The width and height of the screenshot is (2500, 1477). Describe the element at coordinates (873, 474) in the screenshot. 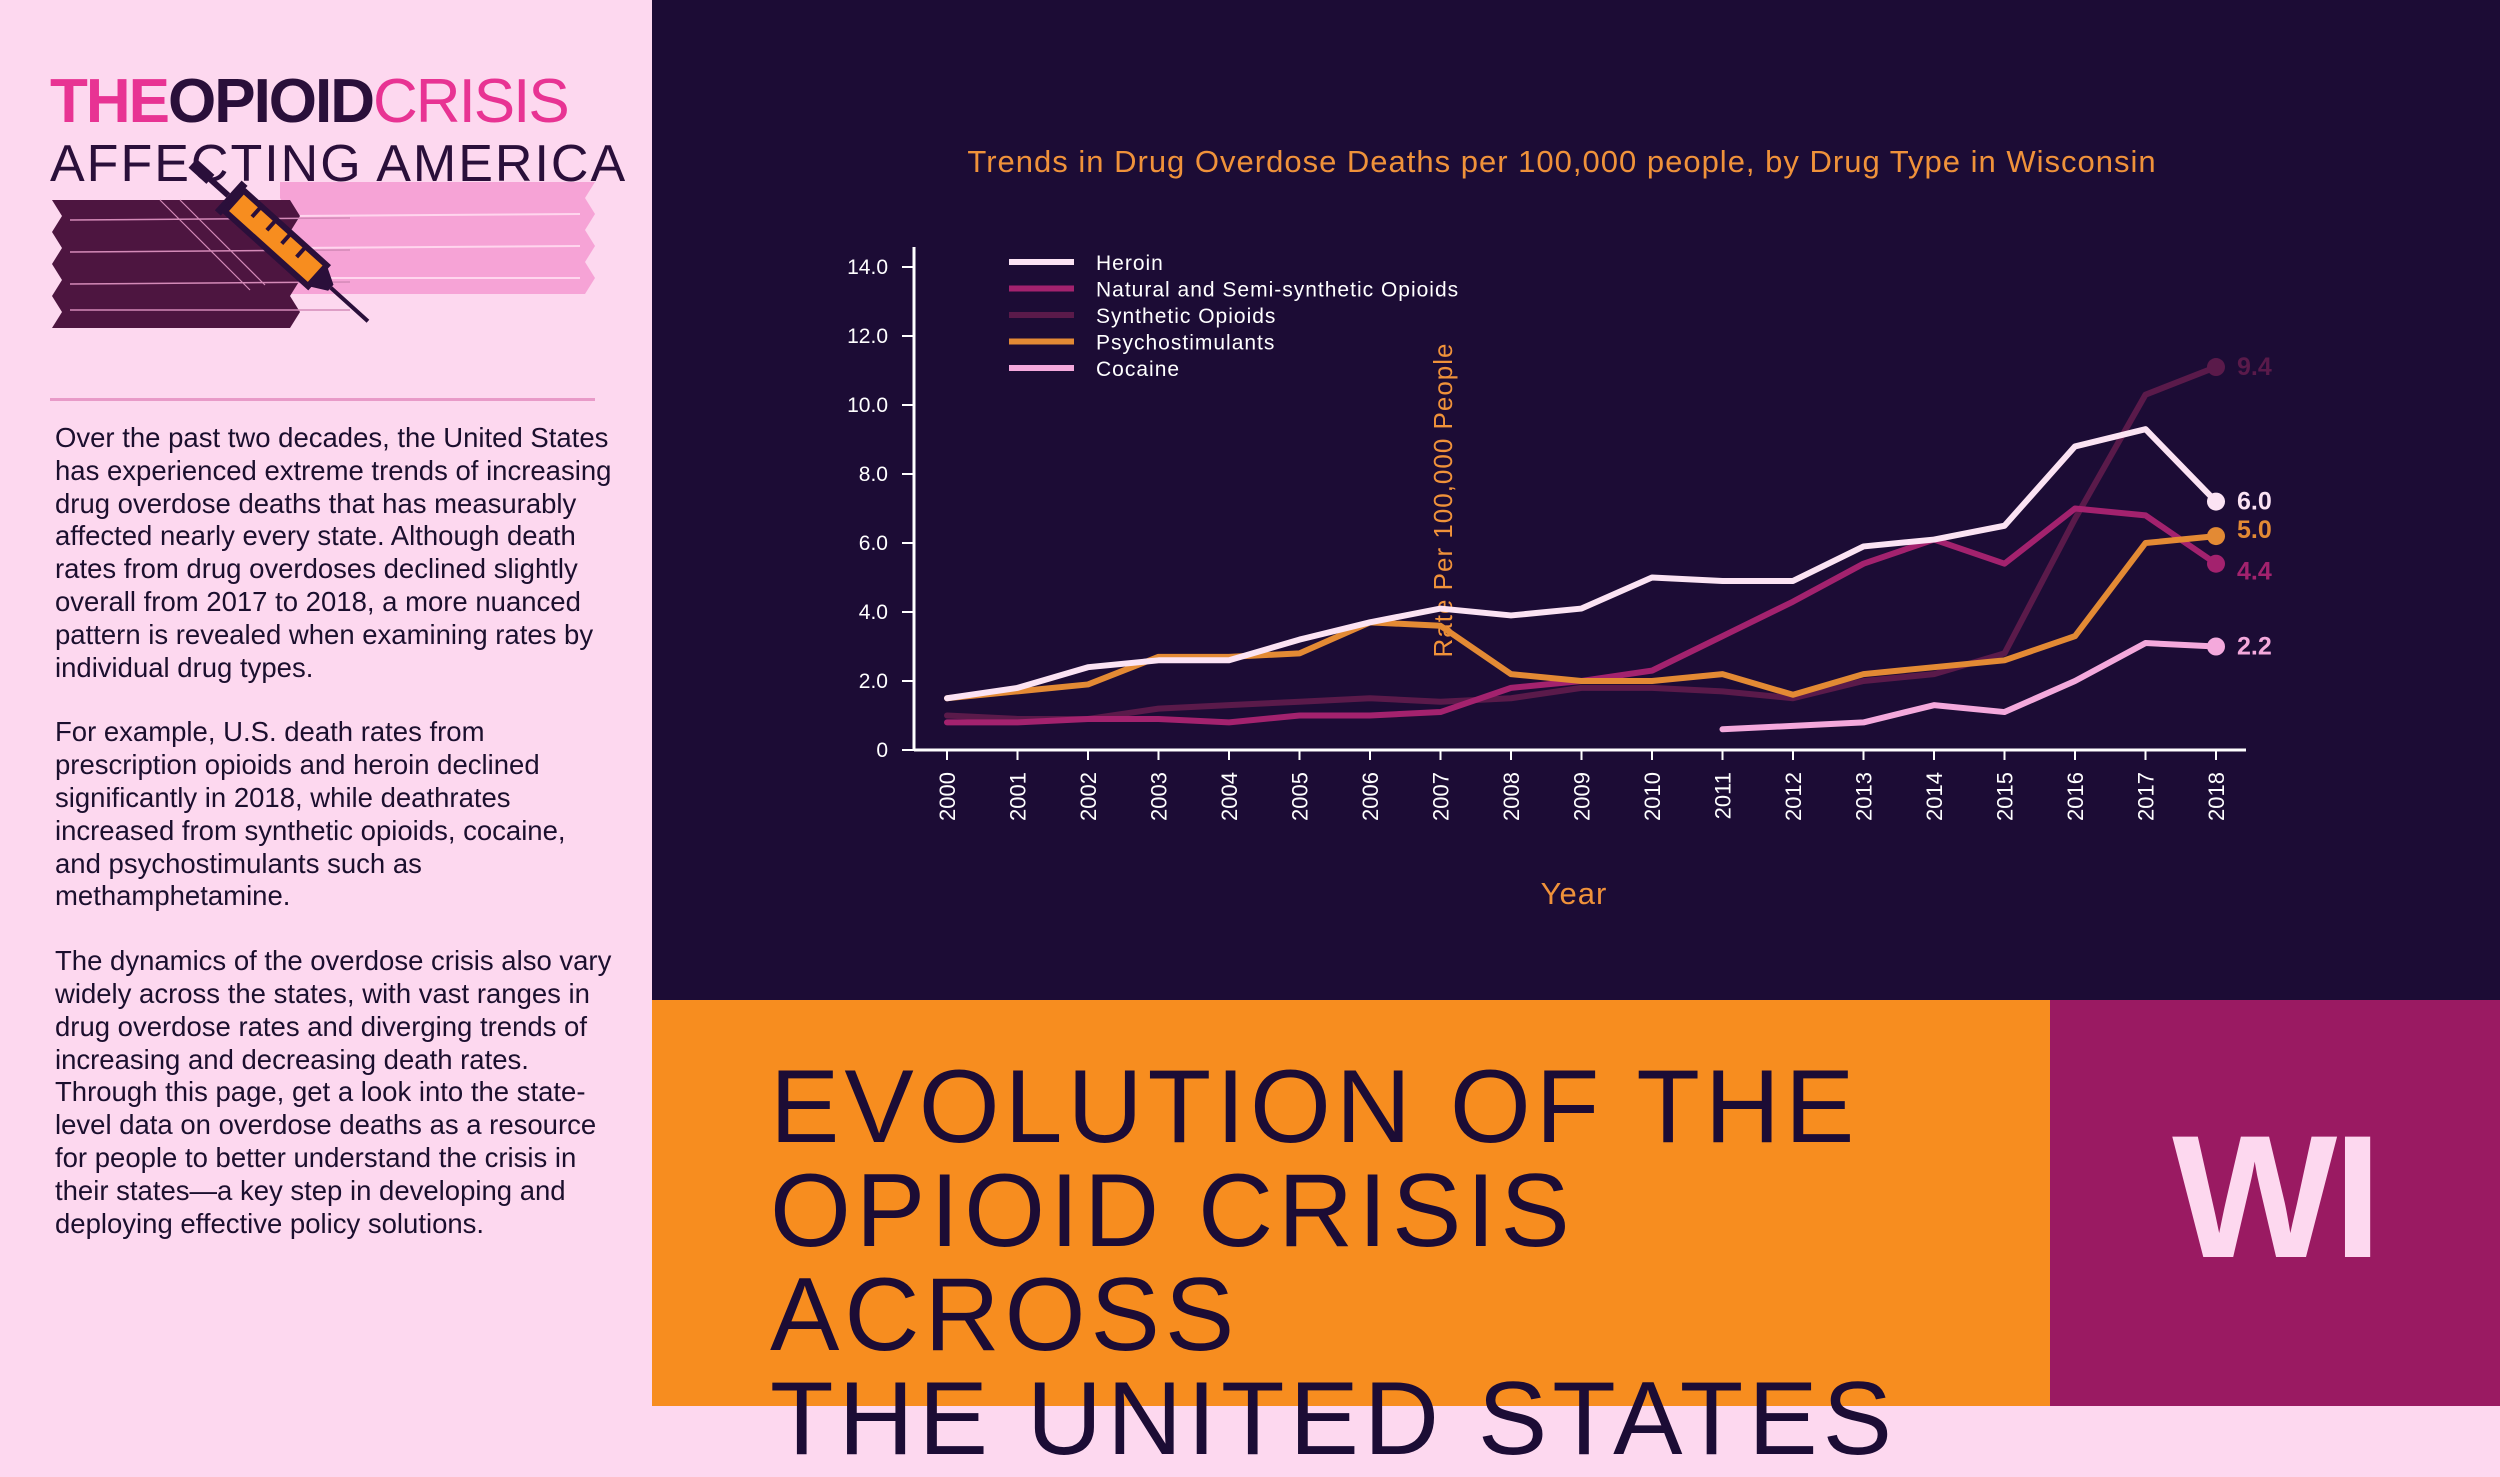

I see `y-tick-label: 8.0` at that location.